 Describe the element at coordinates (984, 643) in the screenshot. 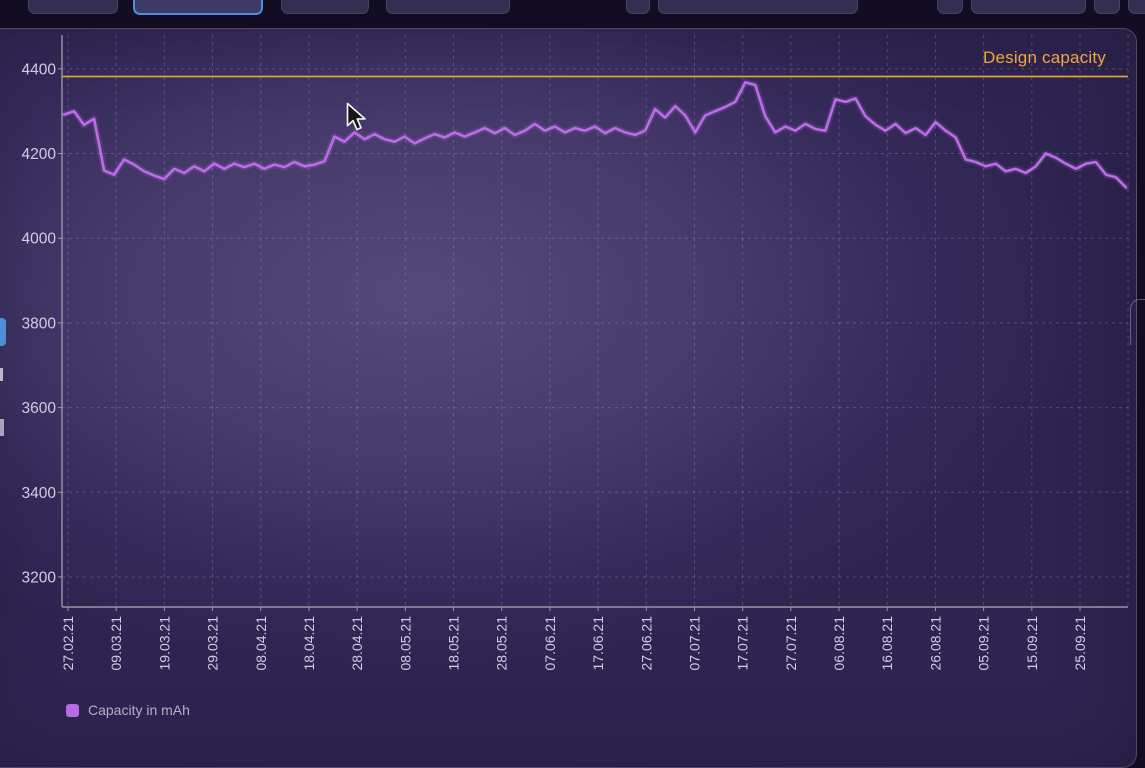

I see `svg-text: 05.09.21` at that location.